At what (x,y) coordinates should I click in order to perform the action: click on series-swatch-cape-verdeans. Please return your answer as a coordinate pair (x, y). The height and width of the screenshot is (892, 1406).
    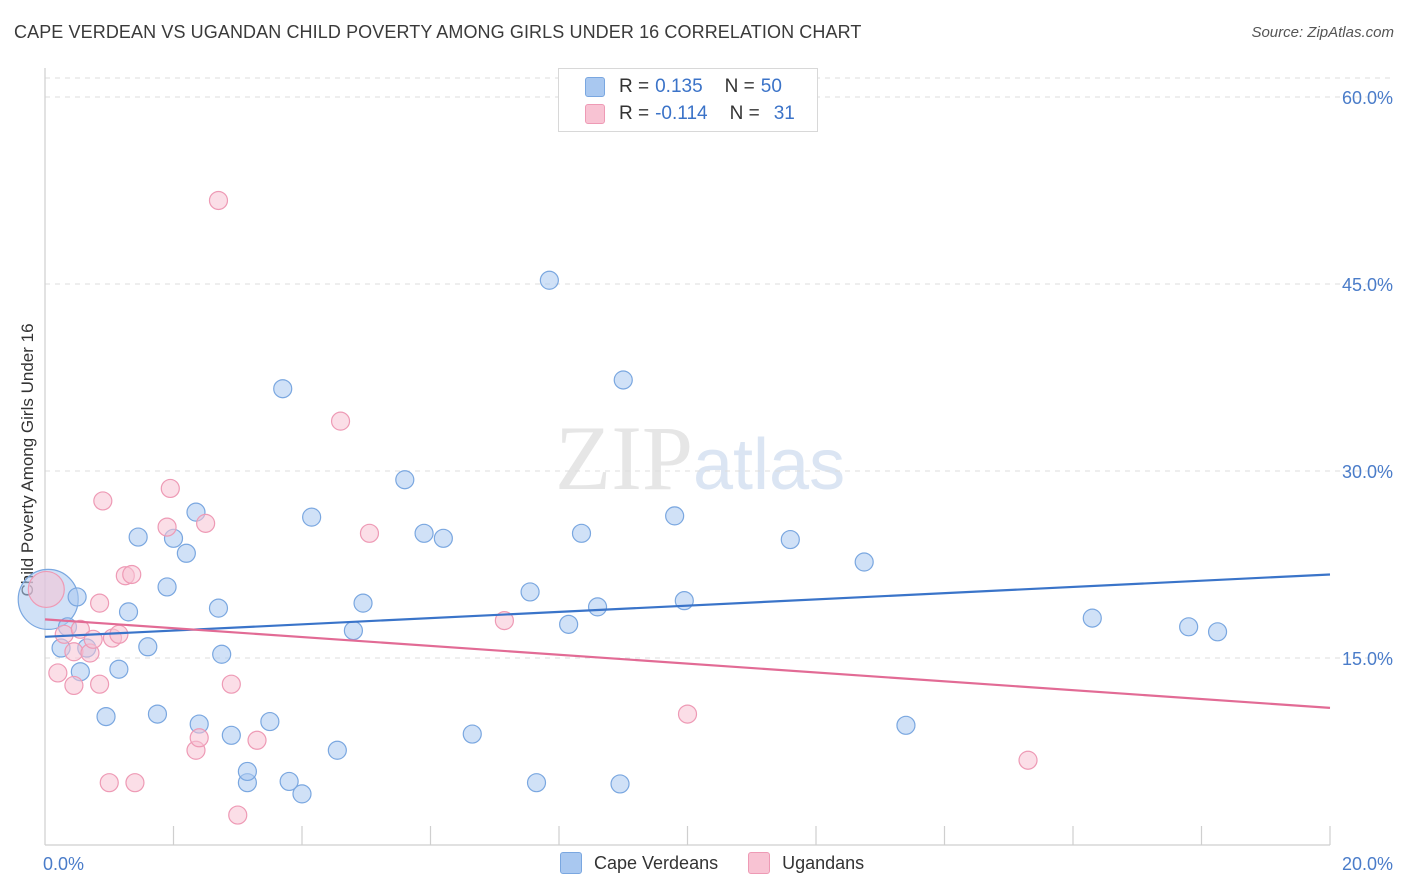
    Looking at the image, I should click on (571, 863).